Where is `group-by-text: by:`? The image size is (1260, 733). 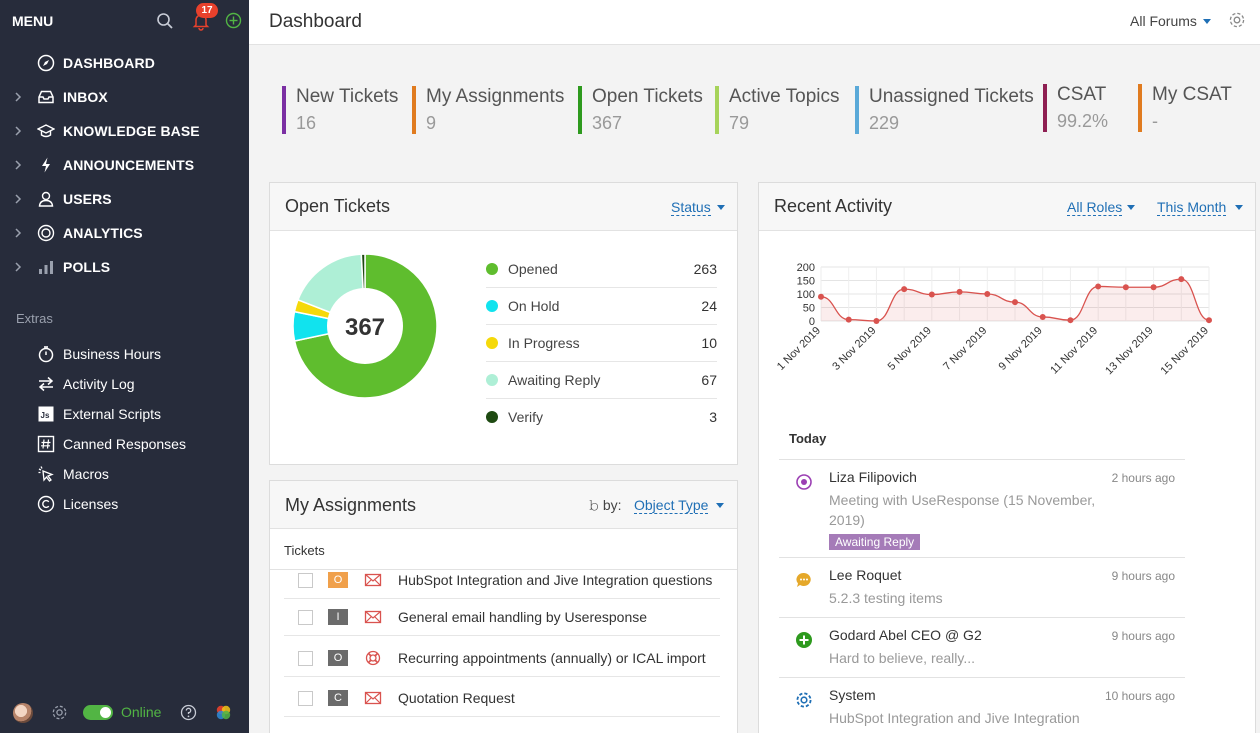
group-by-text: by: is located at coordinates (612, 505).